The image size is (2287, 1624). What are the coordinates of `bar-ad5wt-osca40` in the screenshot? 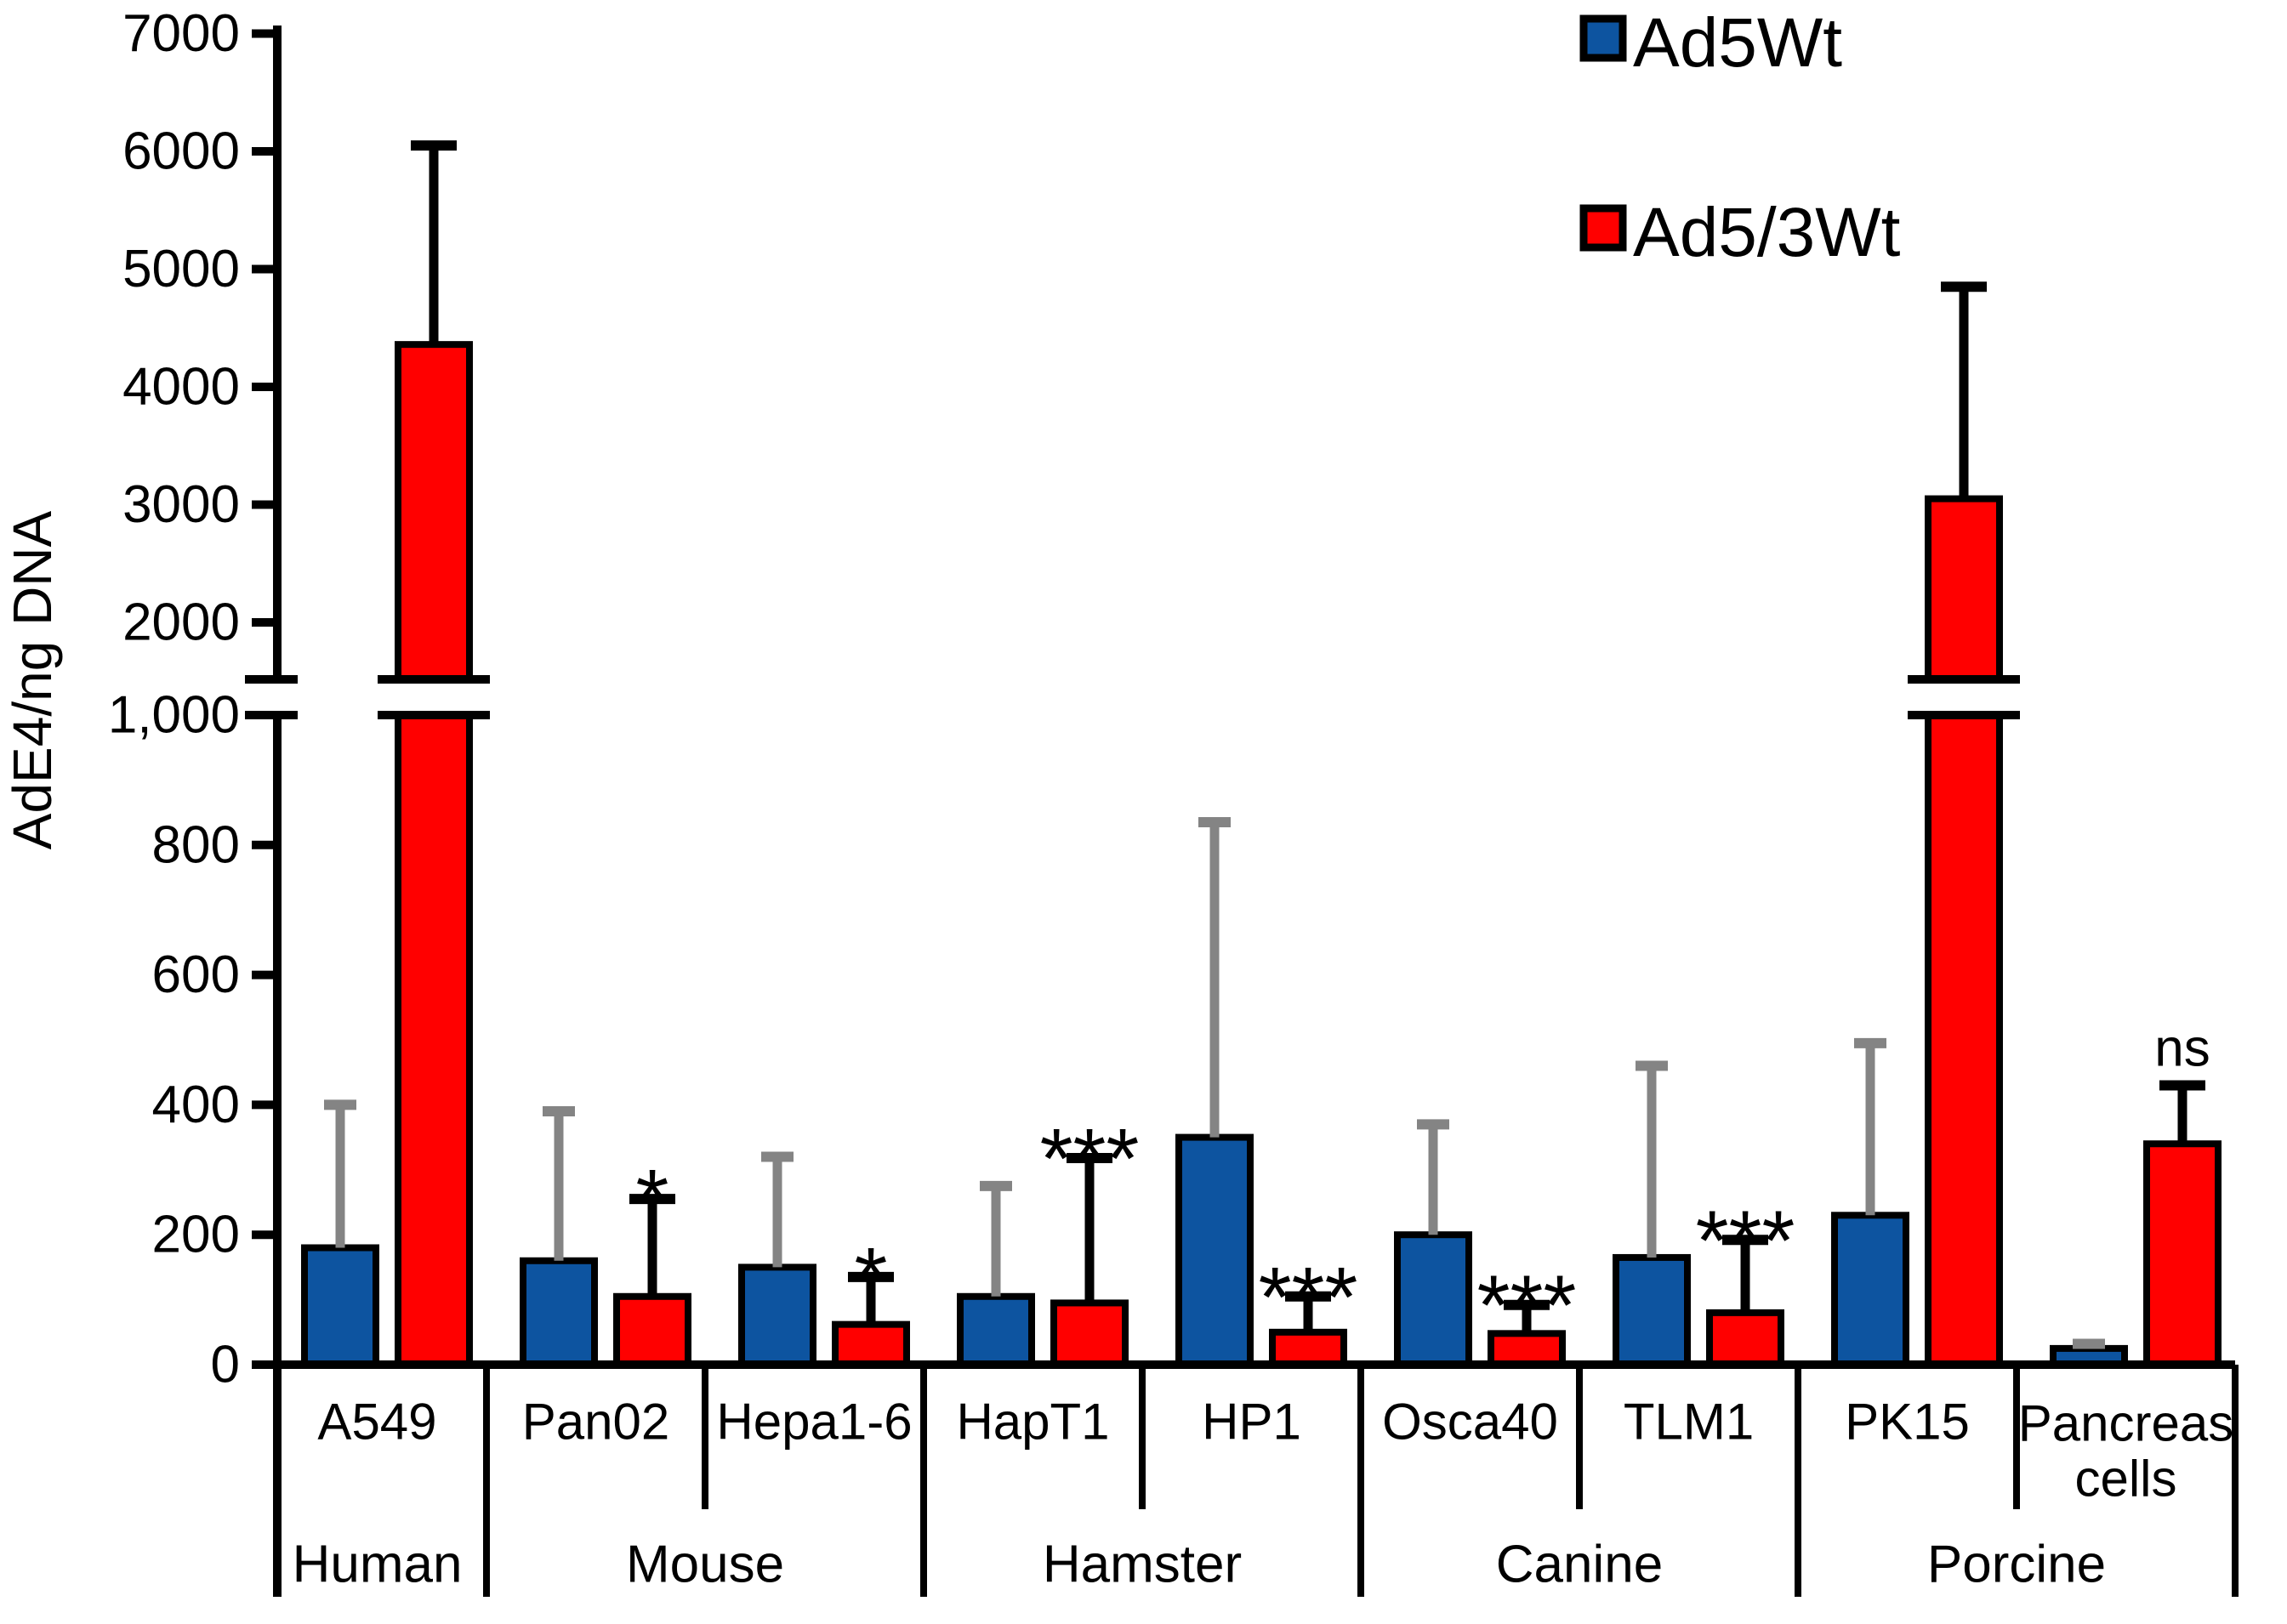 It's located at (1433, 1299).